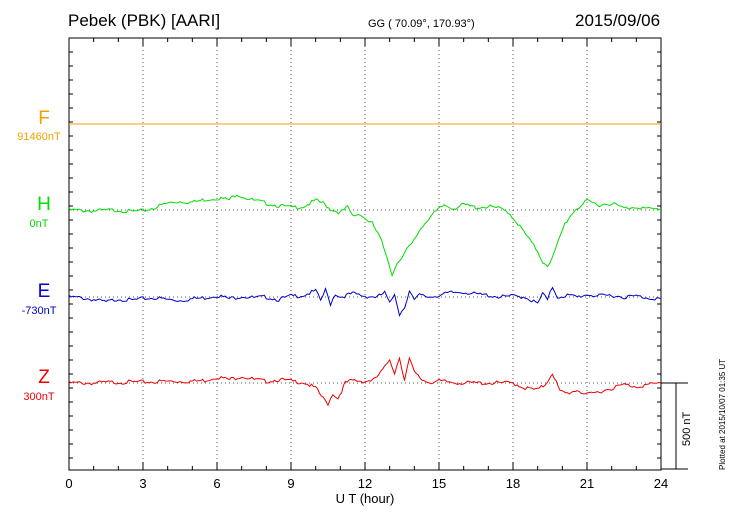 The width and height of the screenshot is (730, 520). What do you see at coordinates (687, 428) in the screenshot?
I see `scale-bar-label: 500 nT` at bounding box center [687, 428].